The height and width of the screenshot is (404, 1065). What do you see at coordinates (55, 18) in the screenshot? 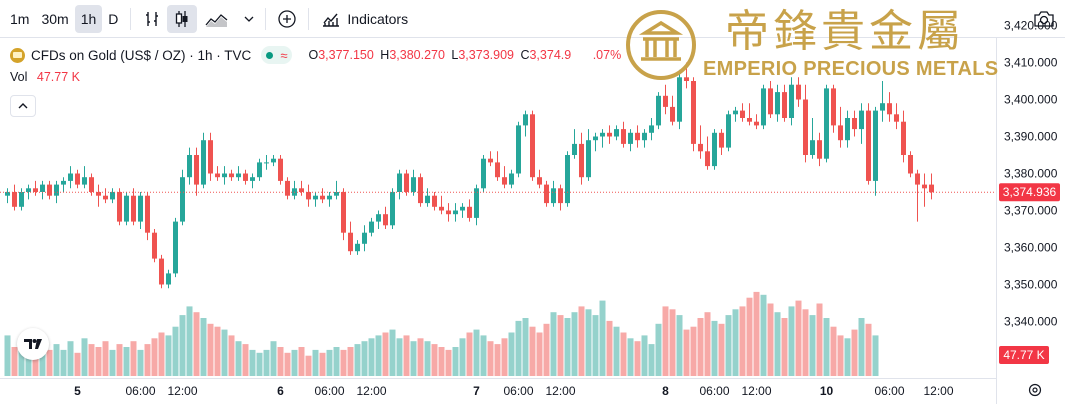
I see `interval-30m: 30m` at bounding box center [55, 18].